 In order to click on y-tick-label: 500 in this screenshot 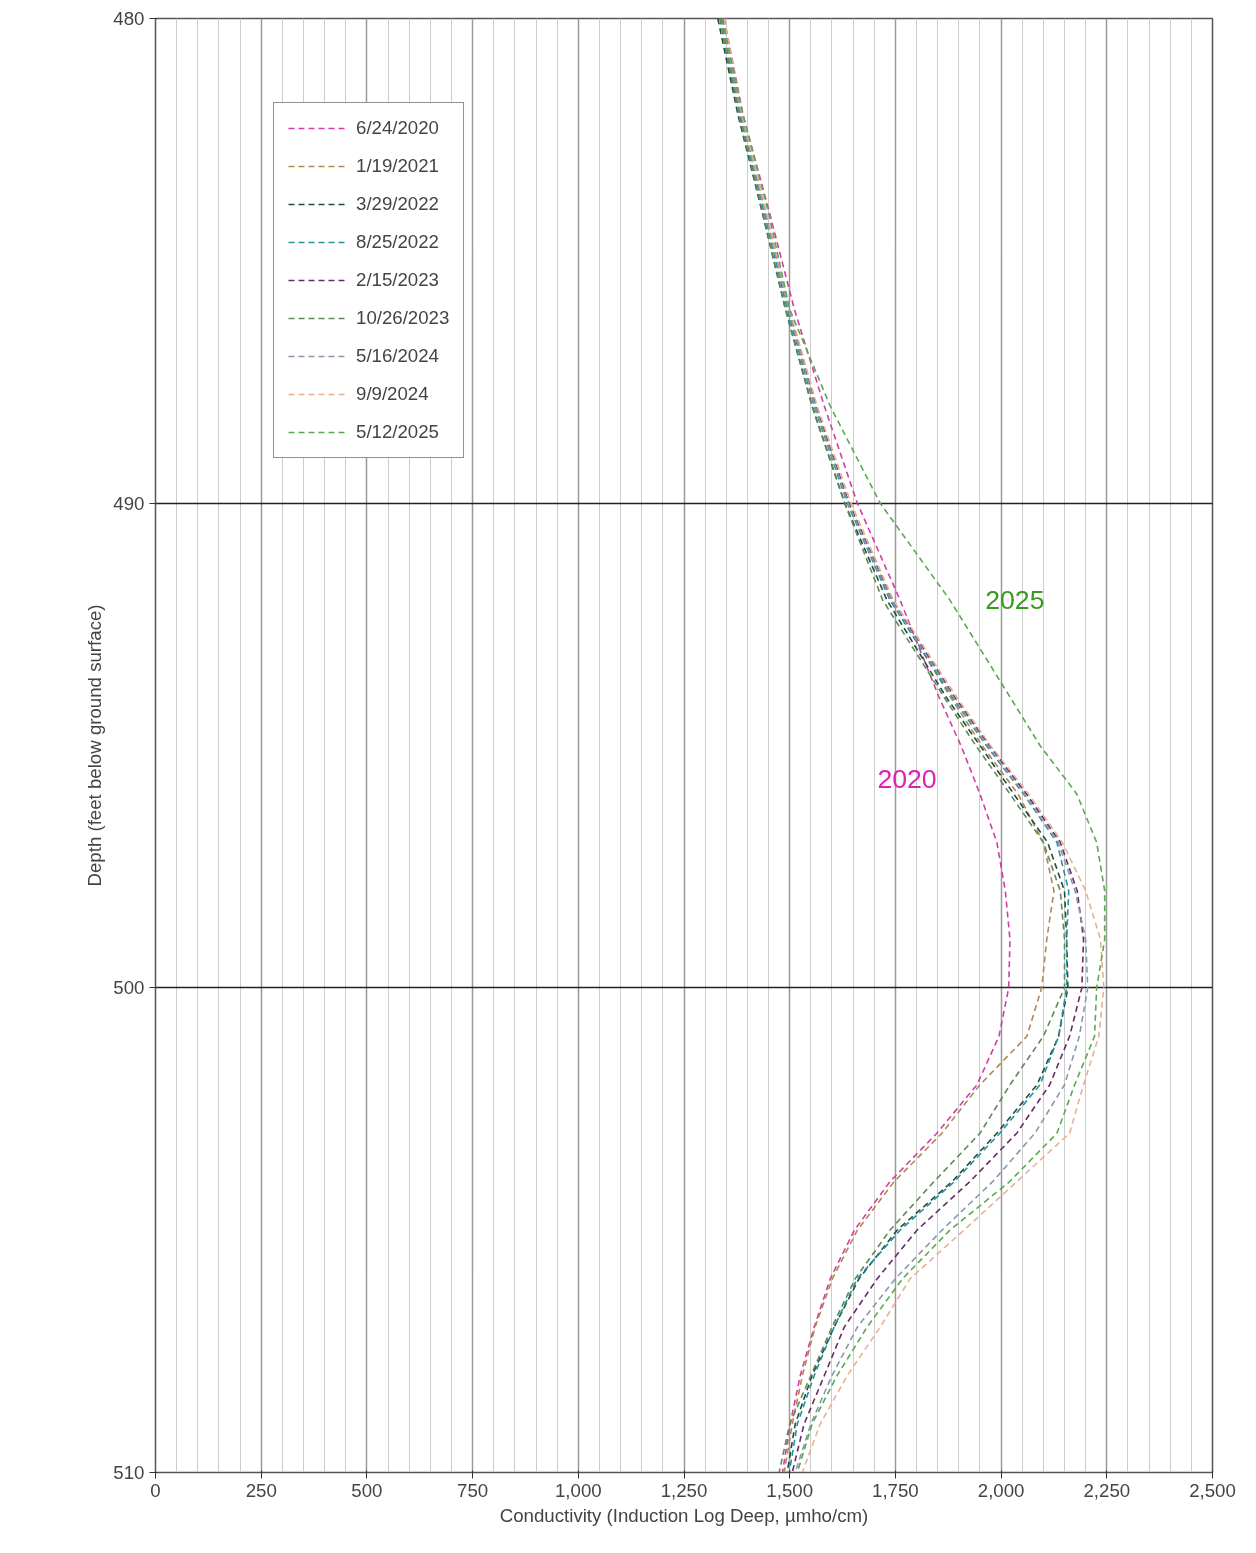, I will do `click(129, 988)`.